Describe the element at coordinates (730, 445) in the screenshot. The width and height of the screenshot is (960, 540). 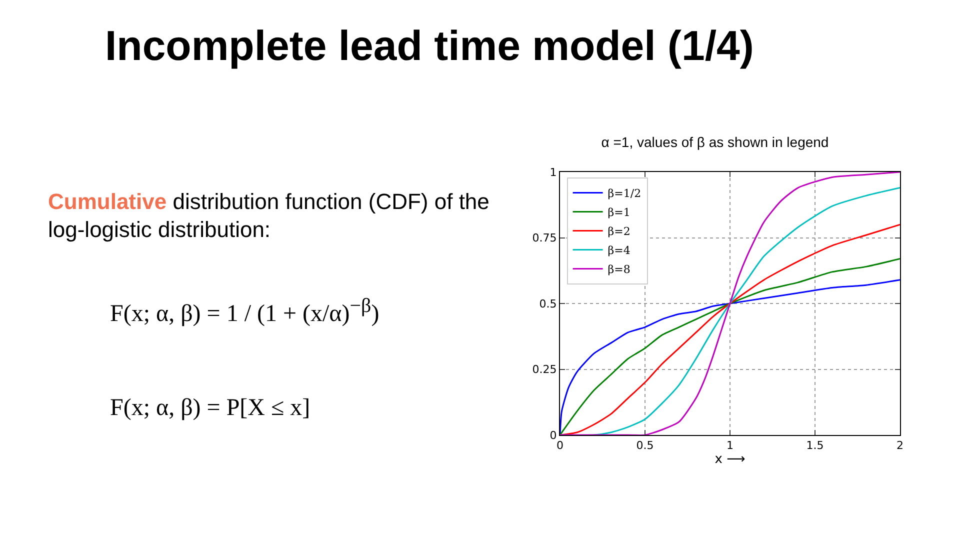
I see `x-tick-label: 1` at that location.